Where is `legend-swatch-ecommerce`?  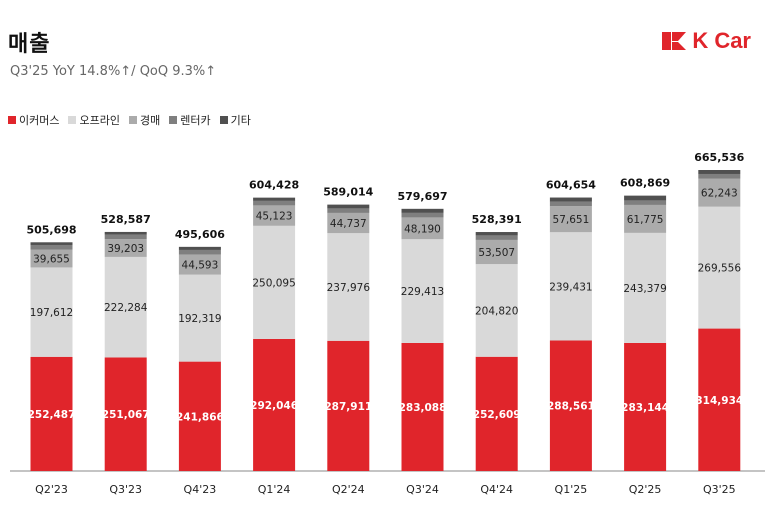
legend-swatch-ecommerce is located at coordinates (12, 120).